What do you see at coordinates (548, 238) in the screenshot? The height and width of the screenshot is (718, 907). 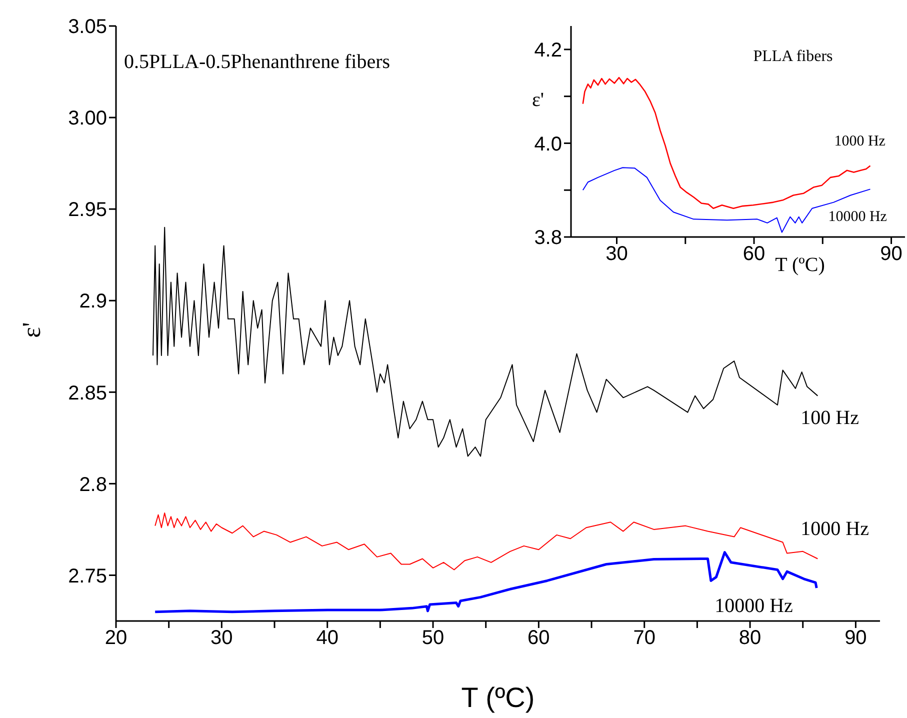 I see `y-tick-label: 3.8` at bounding box center [548, 238].